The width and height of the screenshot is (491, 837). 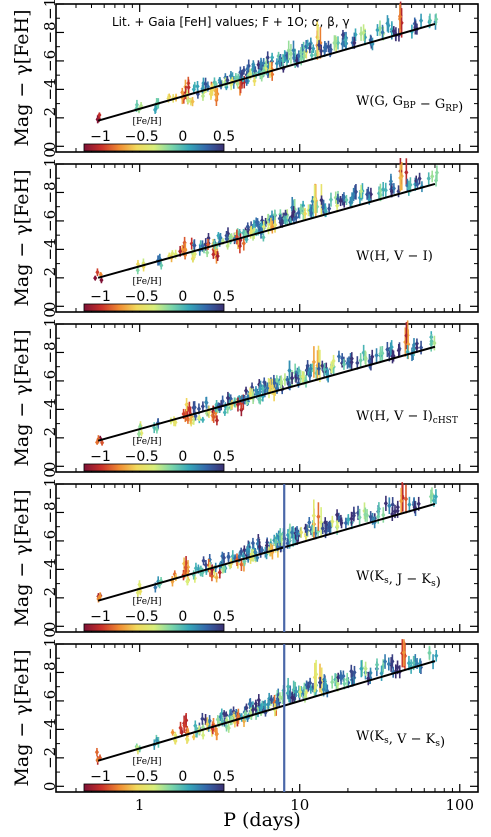 What do you see at coordinates (370, 576) in the screenshot?
I see `panel-label-main: W(K` at bounding box center [370, 576].